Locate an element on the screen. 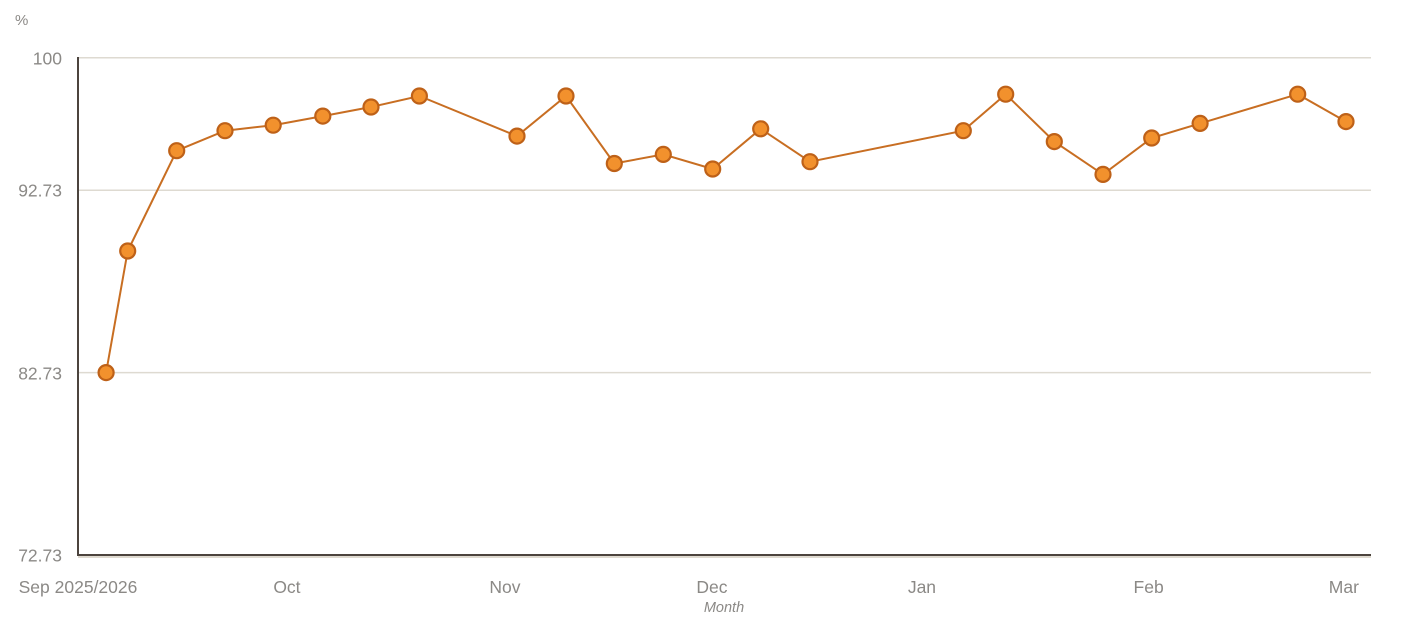 The image size is (1415, 625). y-tick-label: 72.73 is located at coordinates (40, 555).